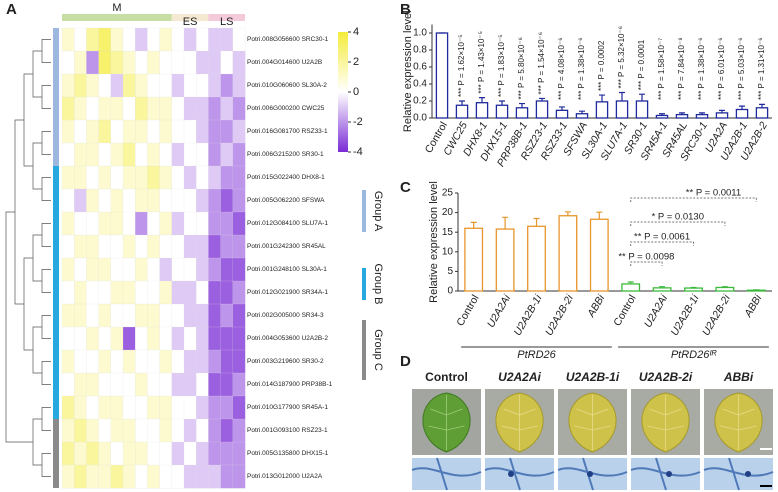 Image resolution: width=778 pixels, height=492 pixels. I want to click on column-group-label: M, so click(116, 8).